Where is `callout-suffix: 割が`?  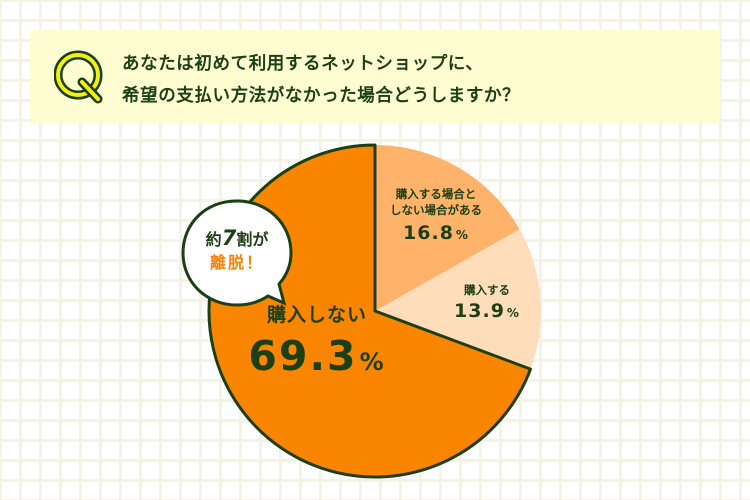 callout-suffix: 割が is located at coordinates (252, 239).